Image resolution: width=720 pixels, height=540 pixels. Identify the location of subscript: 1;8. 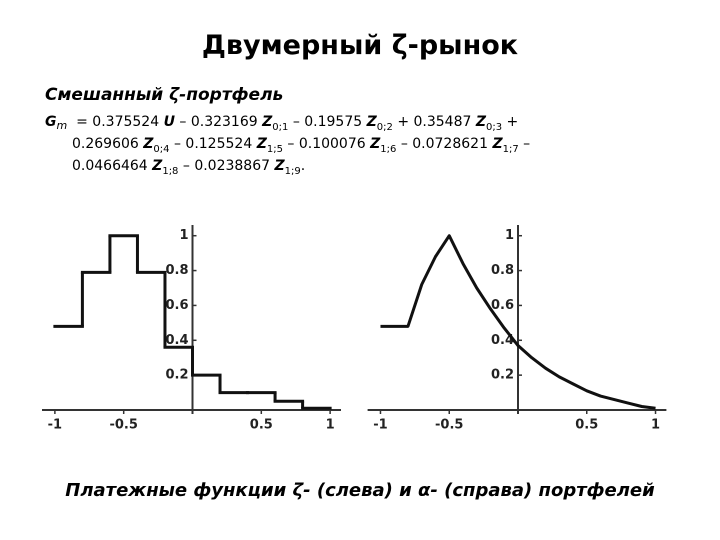
(170, 171).